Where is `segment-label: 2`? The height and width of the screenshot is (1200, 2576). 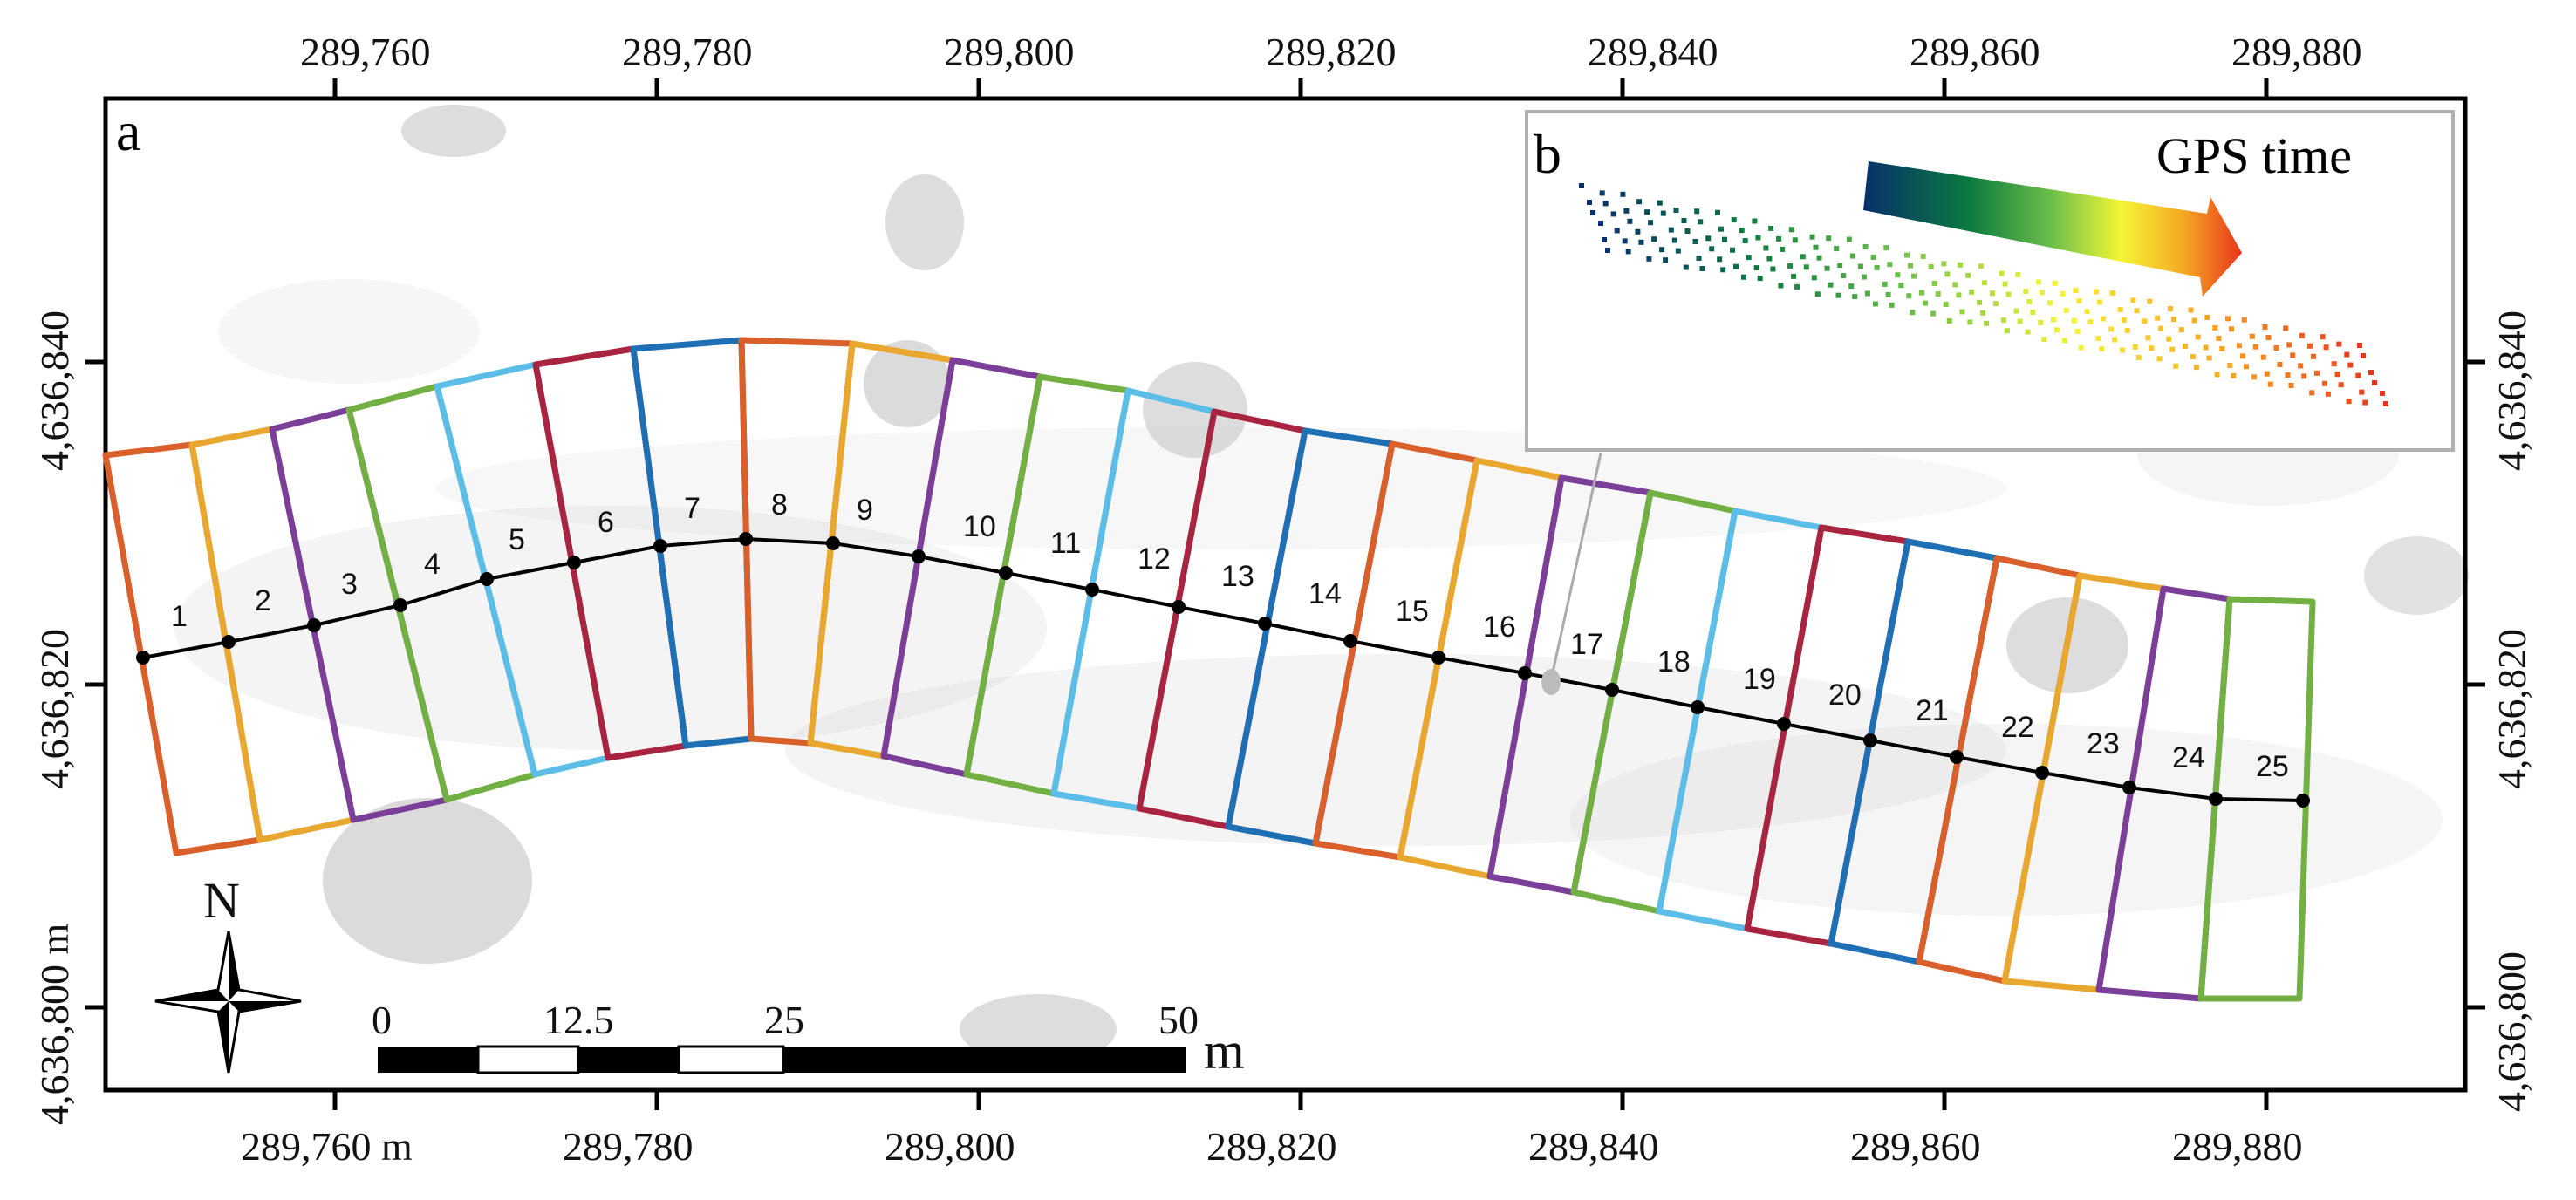 segment-label: 2 is located at coordinates (263, 600).